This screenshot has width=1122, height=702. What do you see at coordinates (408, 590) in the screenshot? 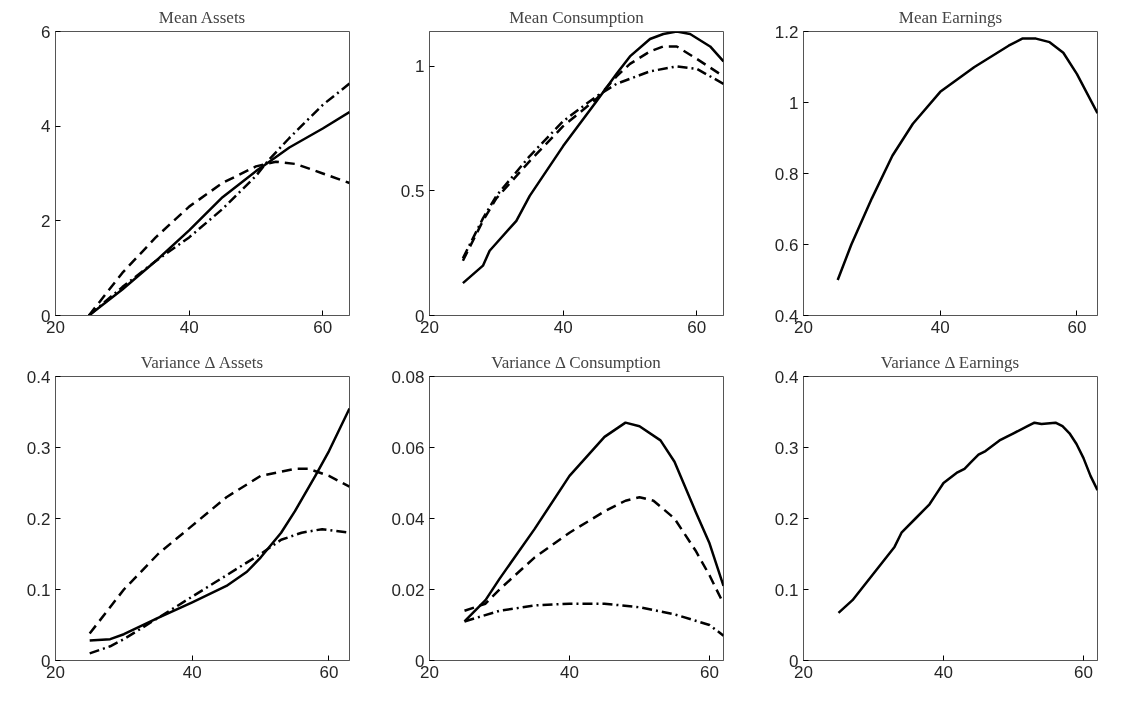
I see `y-tick-label: 0.02` at bounding box center [408, 590].